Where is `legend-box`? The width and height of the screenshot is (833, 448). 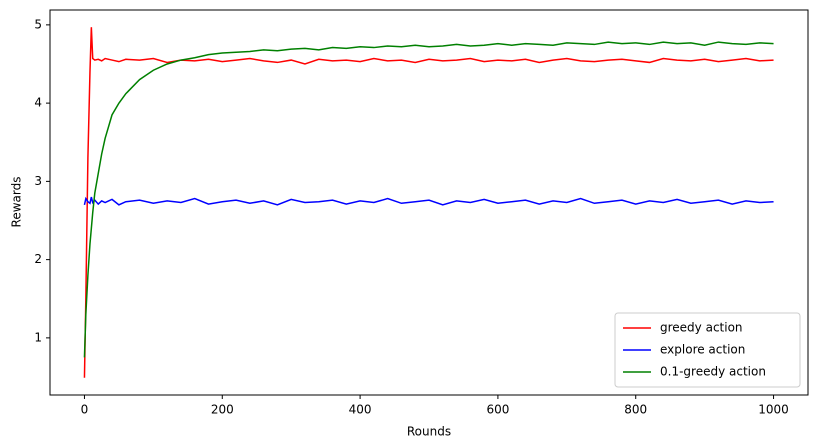 legend-box is located at coordinates (707, 350).